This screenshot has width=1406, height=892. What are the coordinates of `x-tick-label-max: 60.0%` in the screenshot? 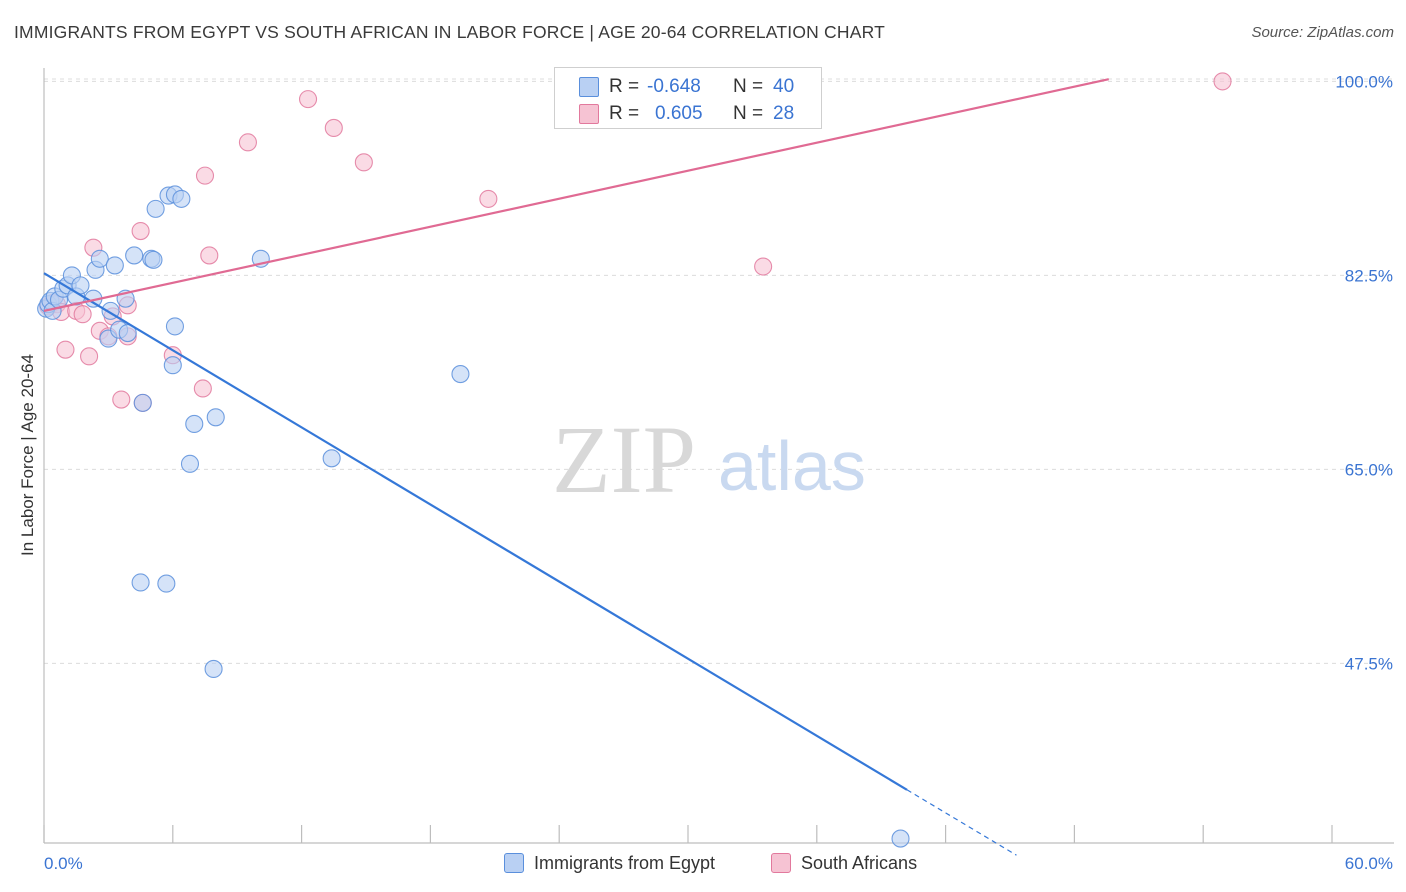 It's located at (1369, 863).